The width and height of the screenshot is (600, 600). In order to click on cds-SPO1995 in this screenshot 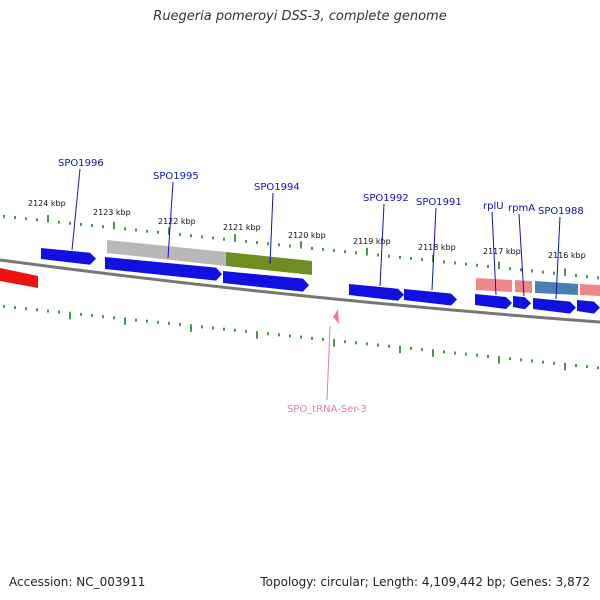, I will do `click(163, 269)`.